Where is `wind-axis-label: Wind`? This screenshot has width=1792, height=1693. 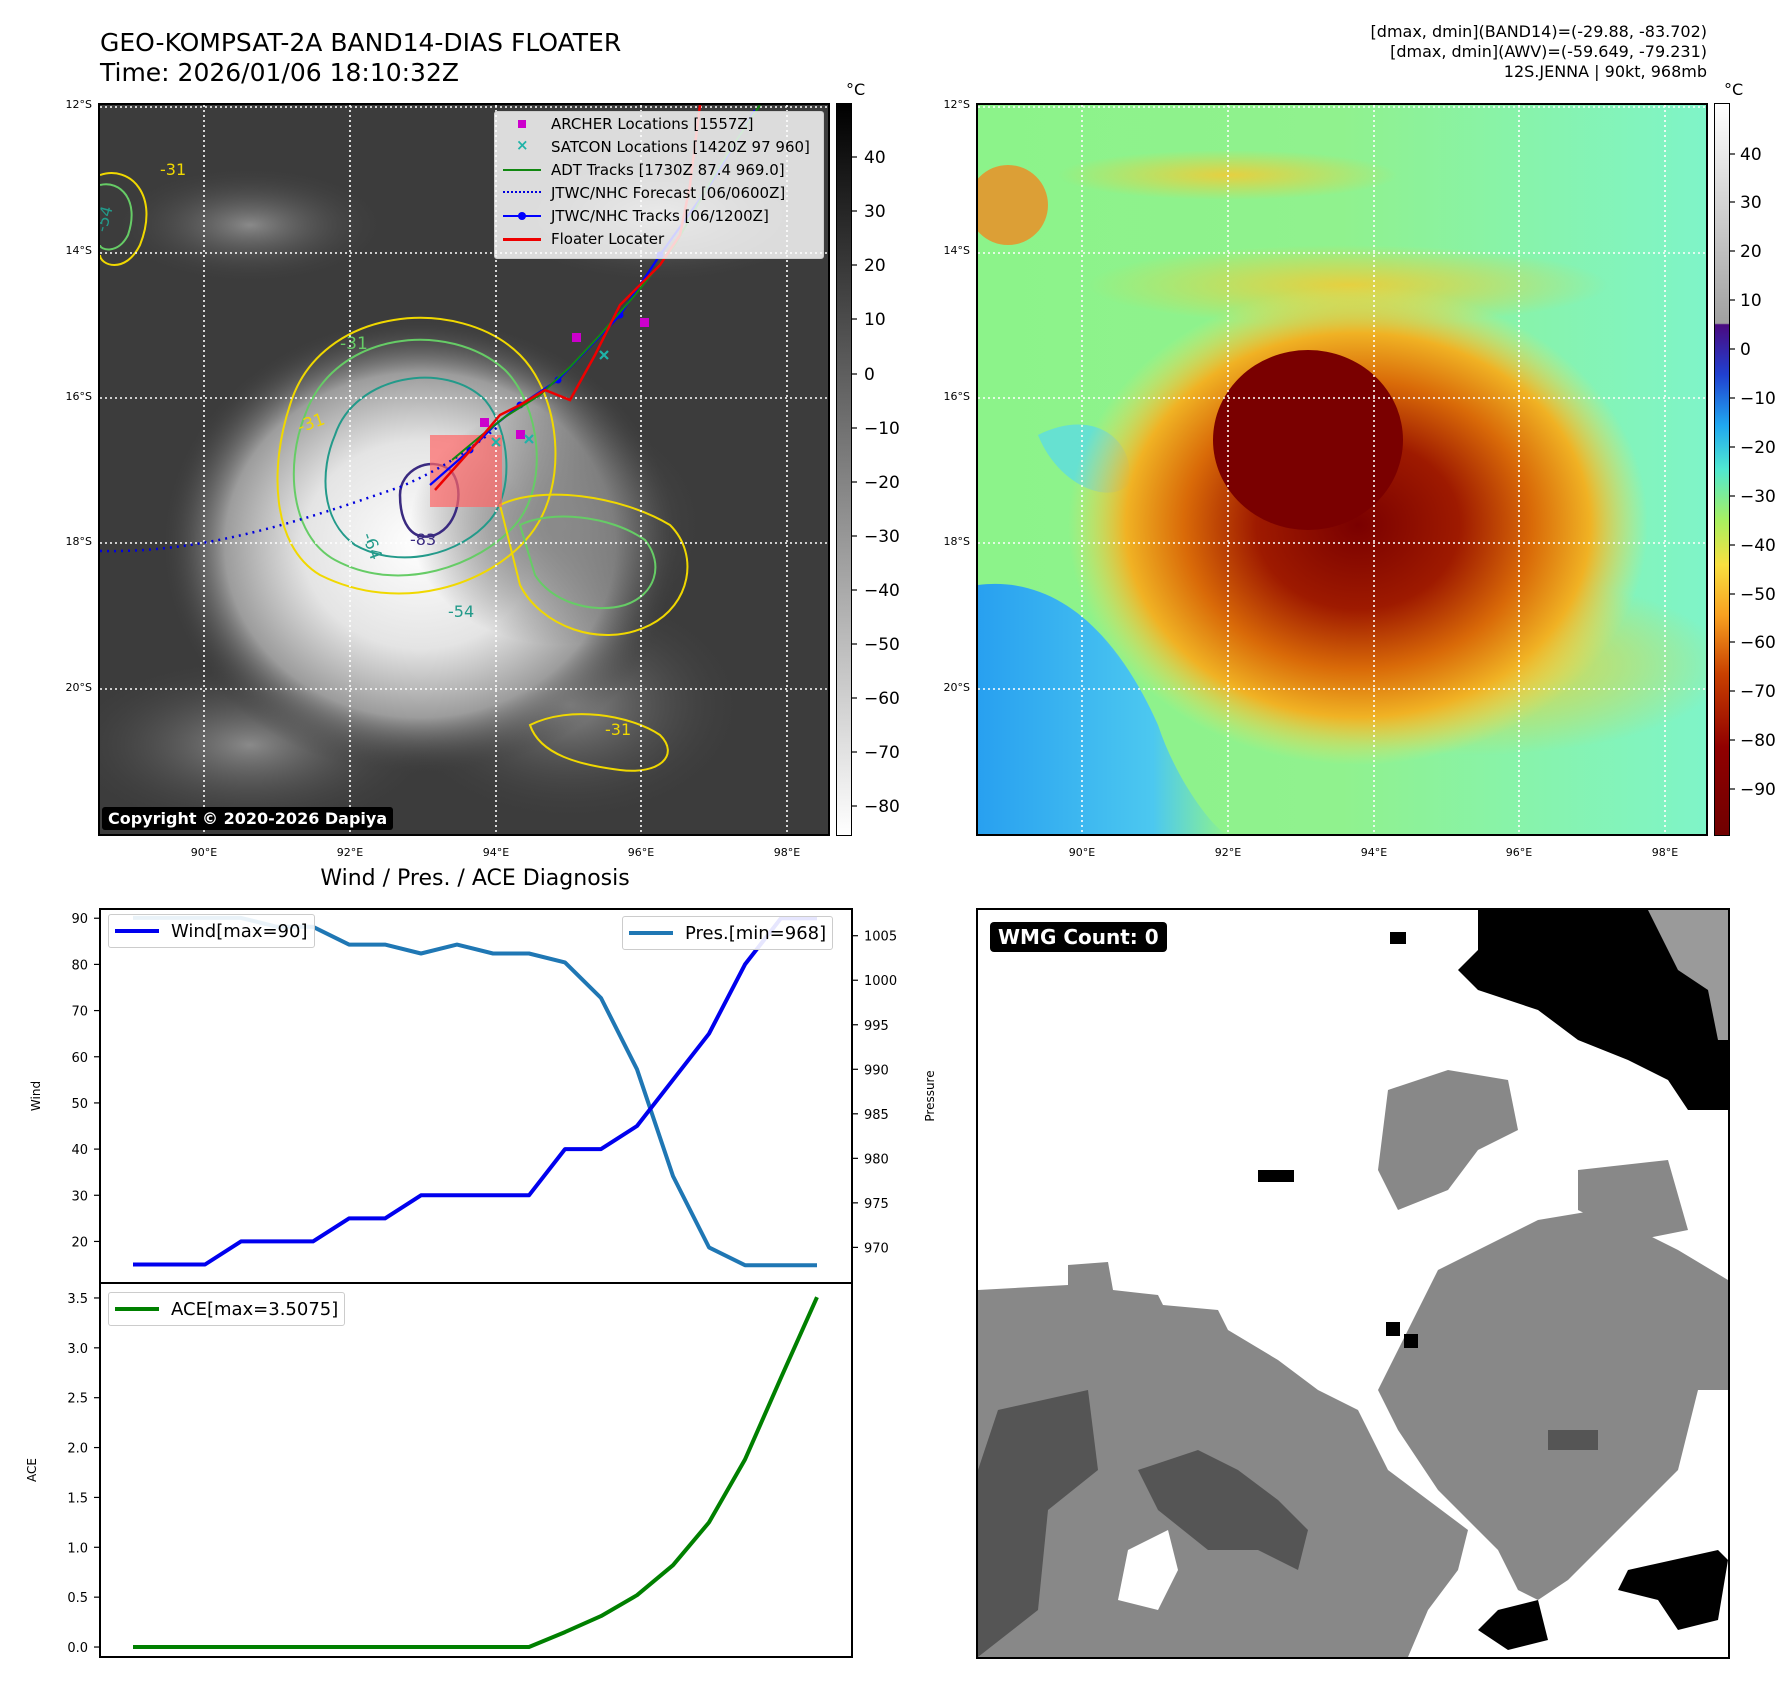
wind-axis-label: Wind is located at coordinates (36, 1096).